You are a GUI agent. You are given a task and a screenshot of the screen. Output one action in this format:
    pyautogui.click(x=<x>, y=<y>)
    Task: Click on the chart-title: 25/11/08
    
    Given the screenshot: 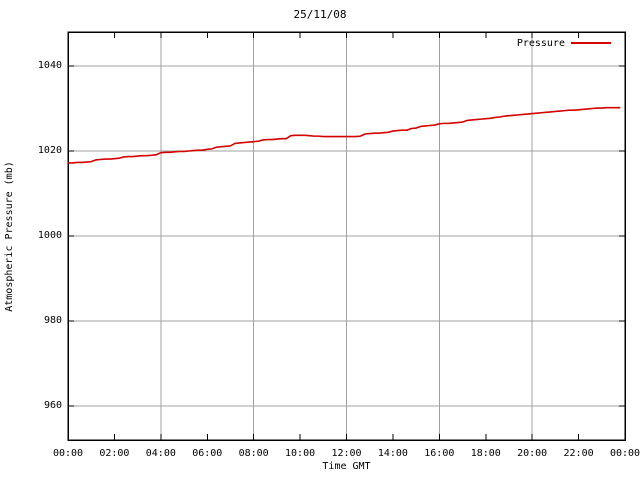 What is the action you would take?
    pyautogui.click(x=320, y=14)
    